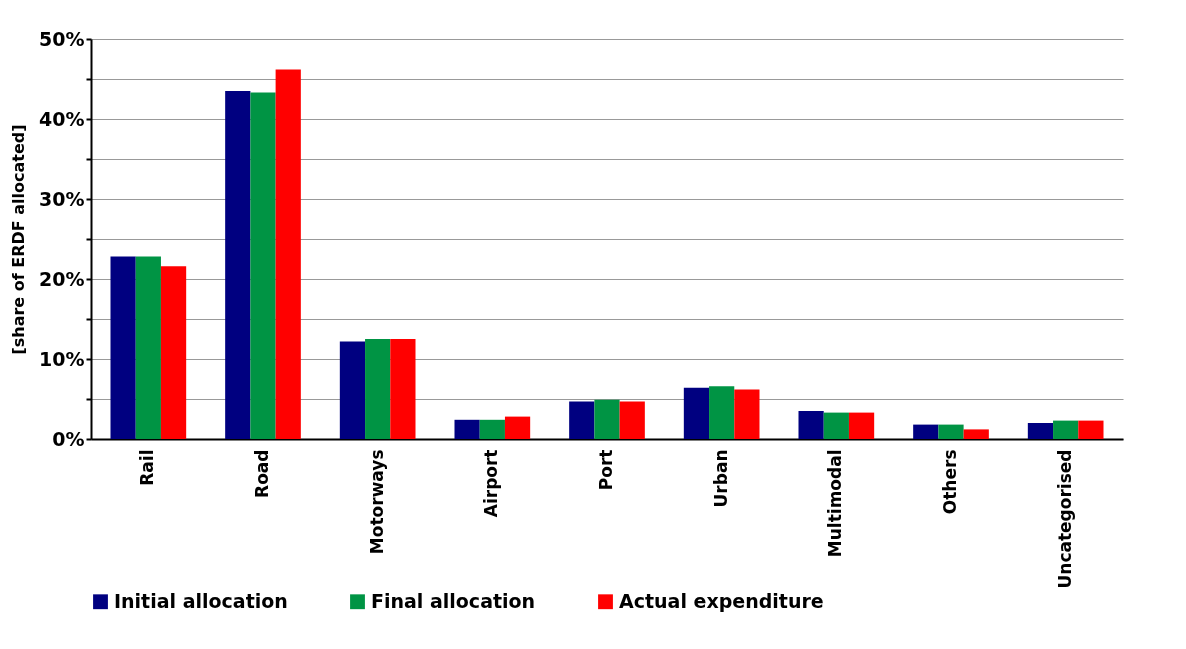  What do you see at coordinates (147, 467) in the screenshot?
I see `x-tick-label: Rail` at bounding box center [147, 467].